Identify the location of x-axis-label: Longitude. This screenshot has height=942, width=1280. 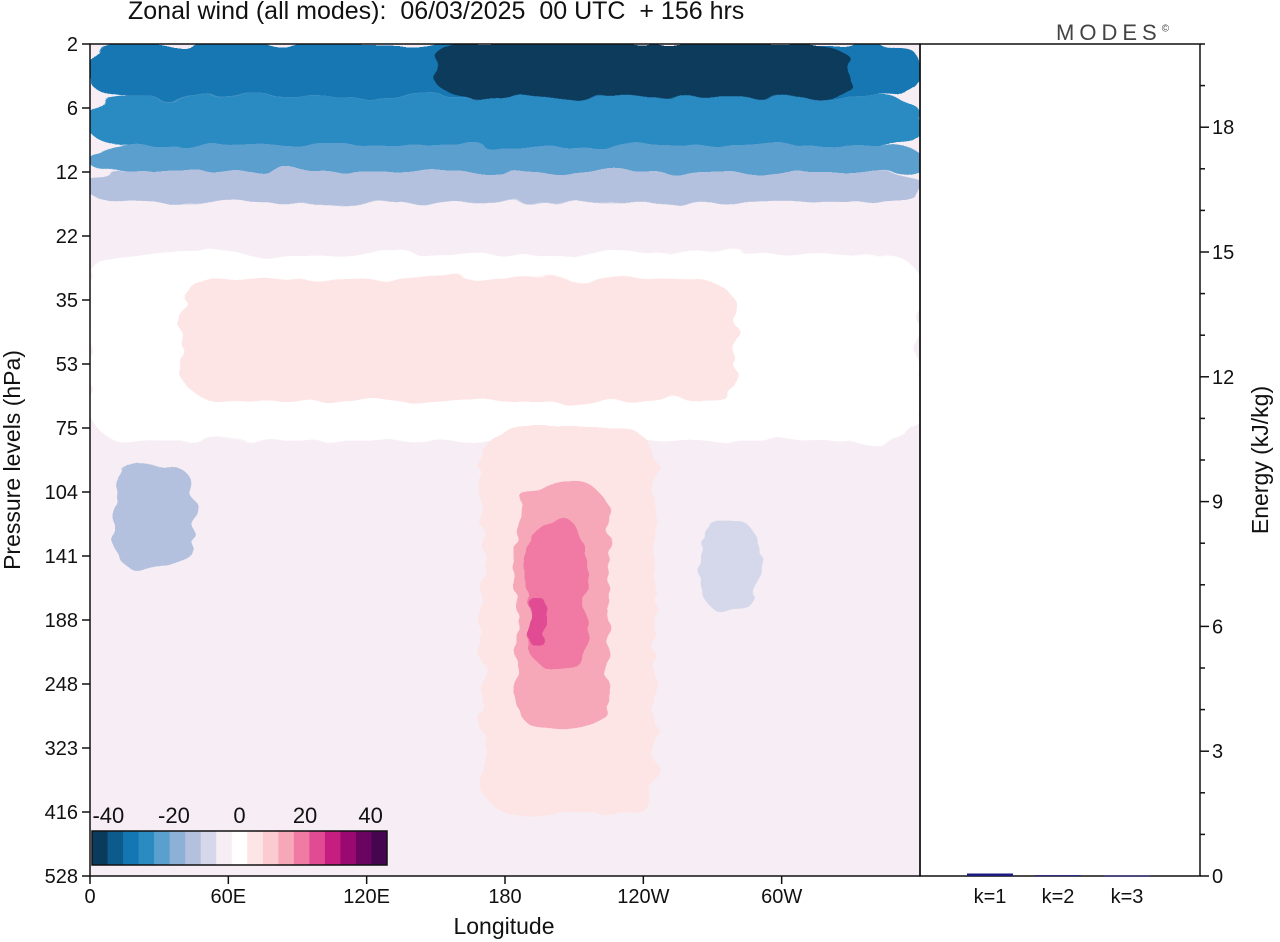
(503, 926).